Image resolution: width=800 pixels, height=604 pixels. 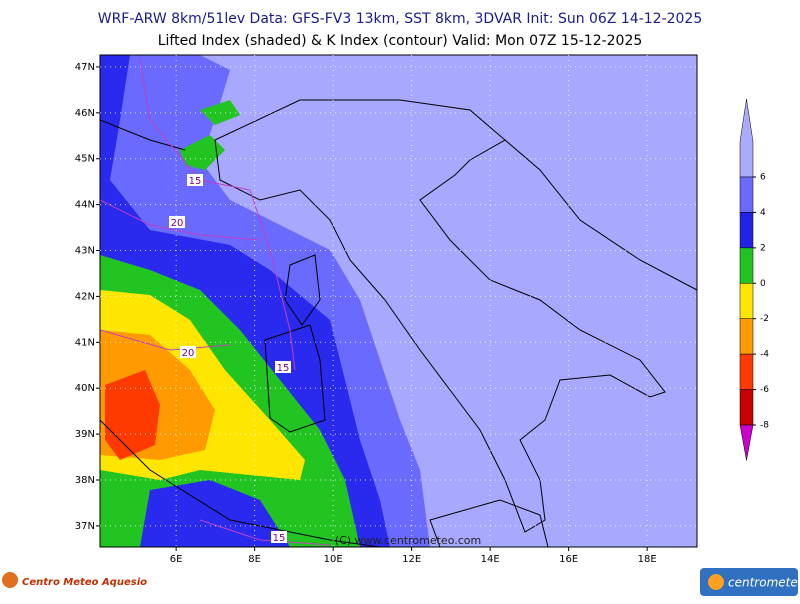 What do you see at coordinates (85, 113) in the screenshot?
I see `lat-label: 46N` at bounding box center [85, 113].